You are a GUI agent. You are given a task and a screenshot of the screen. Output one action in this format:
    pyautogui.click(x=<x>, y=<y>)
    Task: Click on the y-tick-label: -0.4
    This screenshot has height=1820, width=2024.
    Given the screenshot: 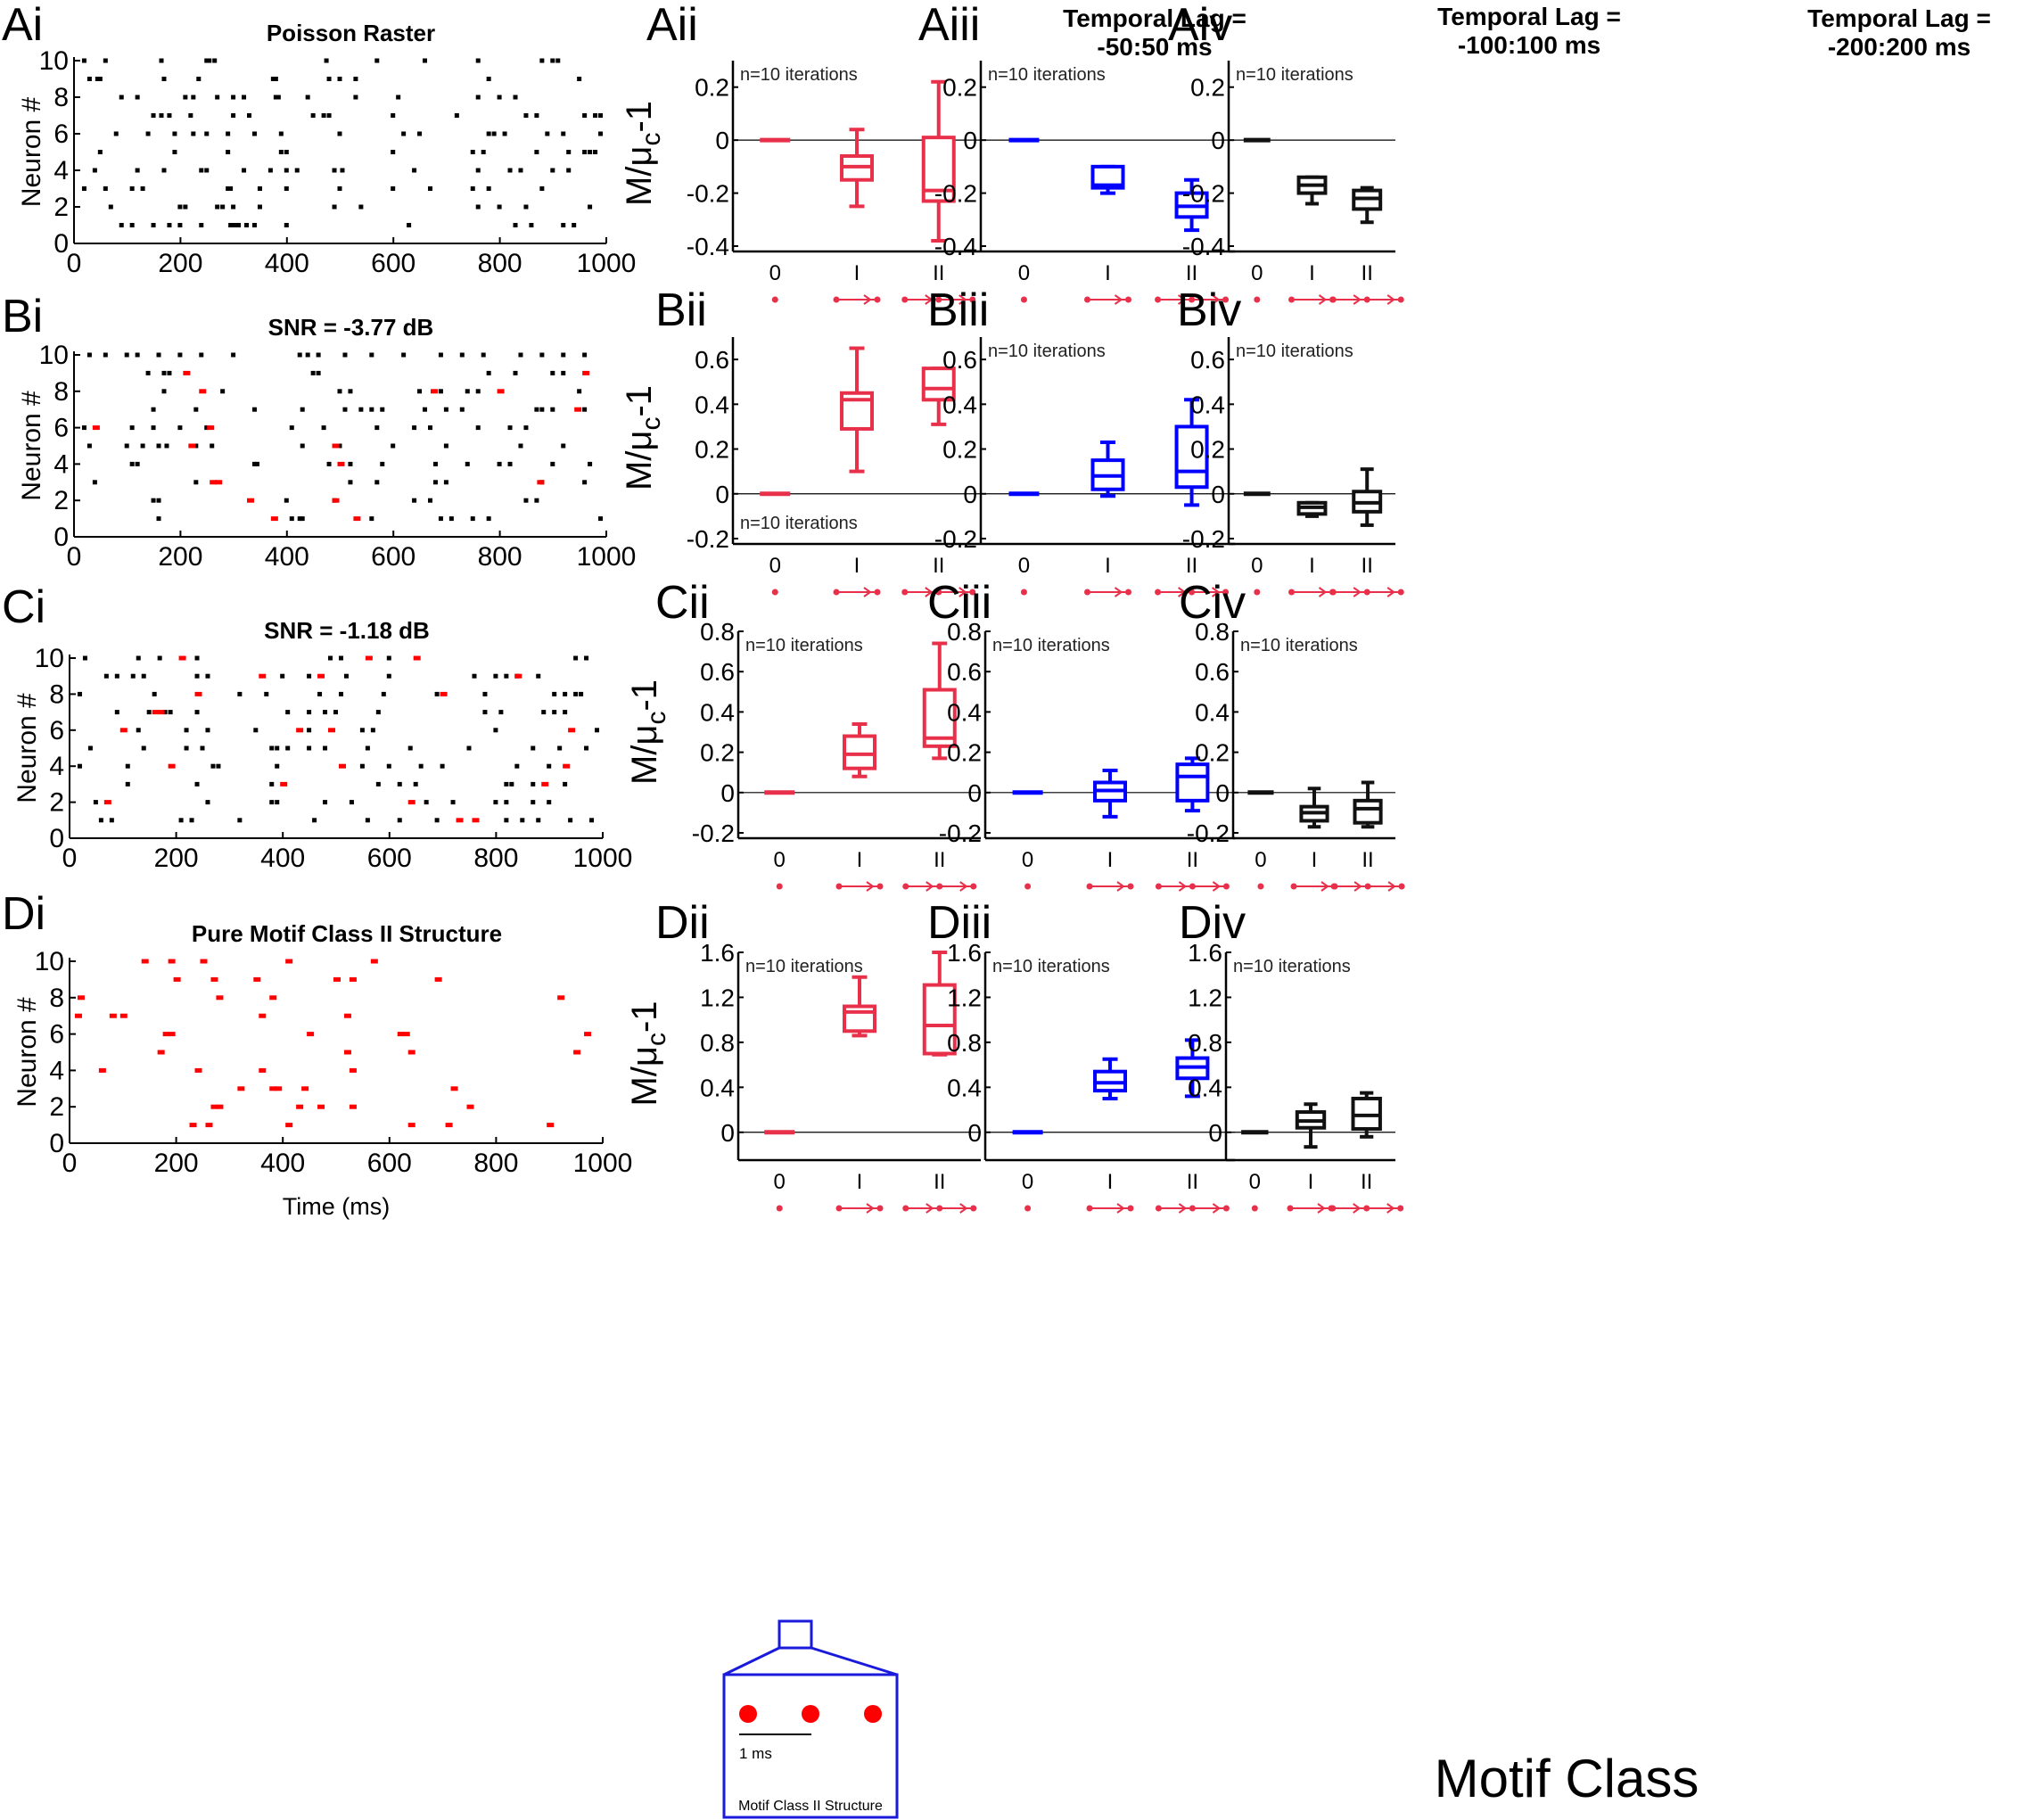 What is the action you would take?
    pyautogui.click(x=1203, y=247)
    